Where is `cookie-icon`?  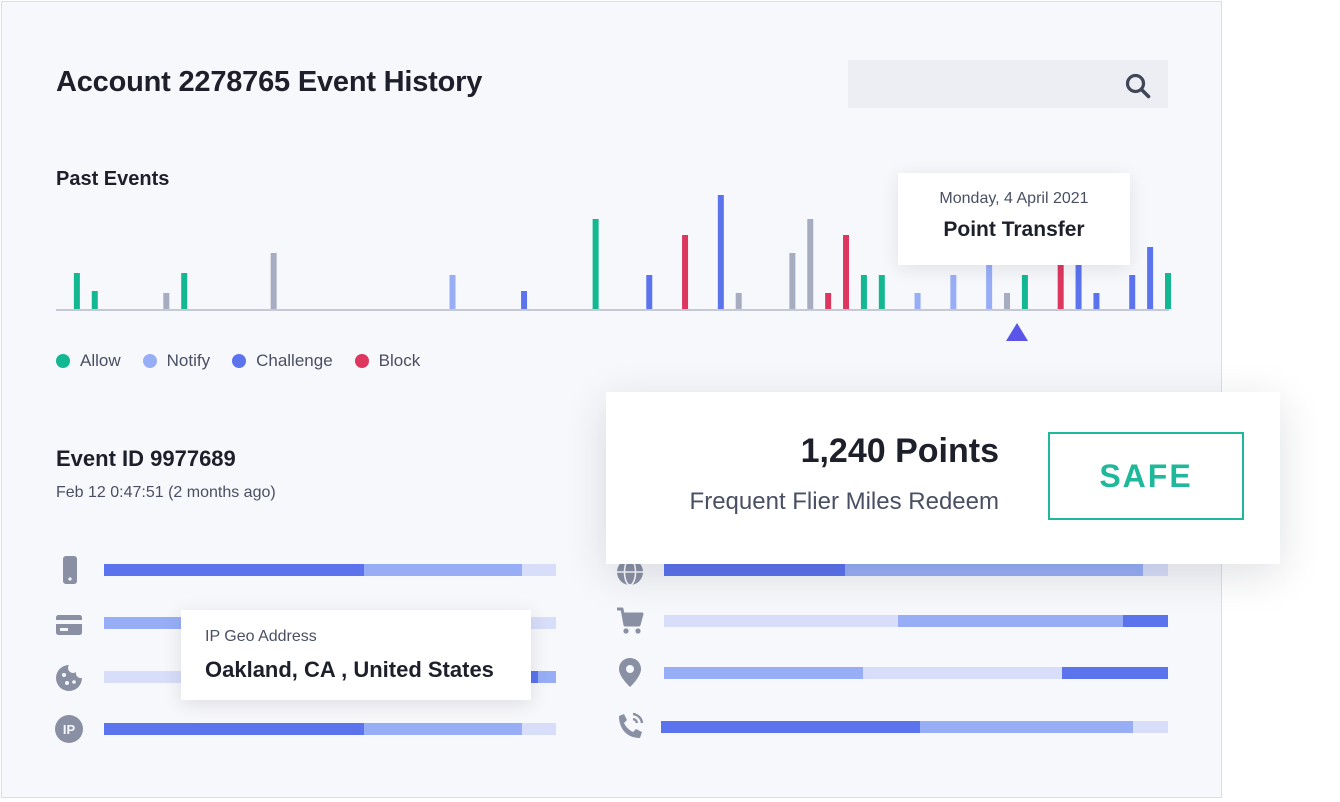
cookie-icon is located at coordinates (69, 678).